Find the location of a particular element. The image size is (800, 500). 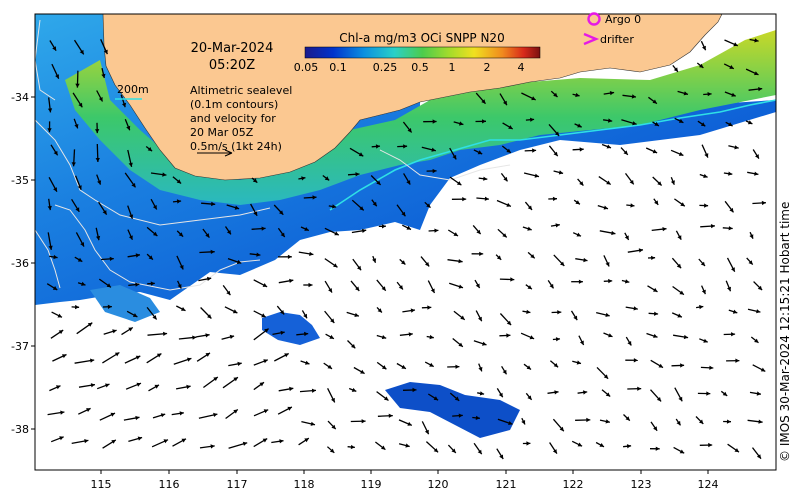

colorbar-tick-4: 0.5 is located at coordinates (420, 67).